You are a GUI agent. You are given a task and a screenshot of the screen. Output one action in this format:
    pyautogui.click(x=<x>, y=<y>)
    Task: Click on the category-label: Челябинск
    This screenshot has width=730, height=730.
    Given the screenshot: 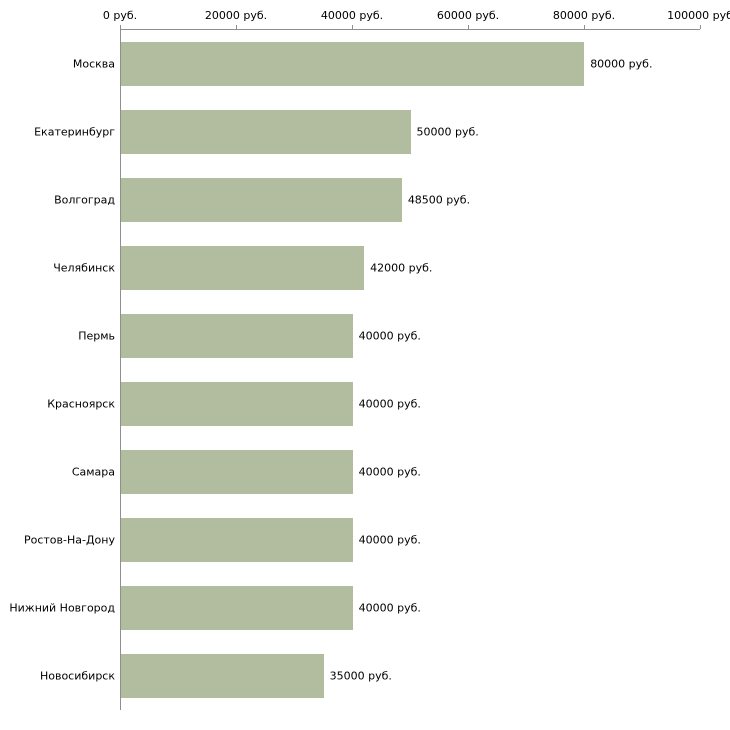 What is the action you would take?
    pyautogui.click(x=84, y=268)
    